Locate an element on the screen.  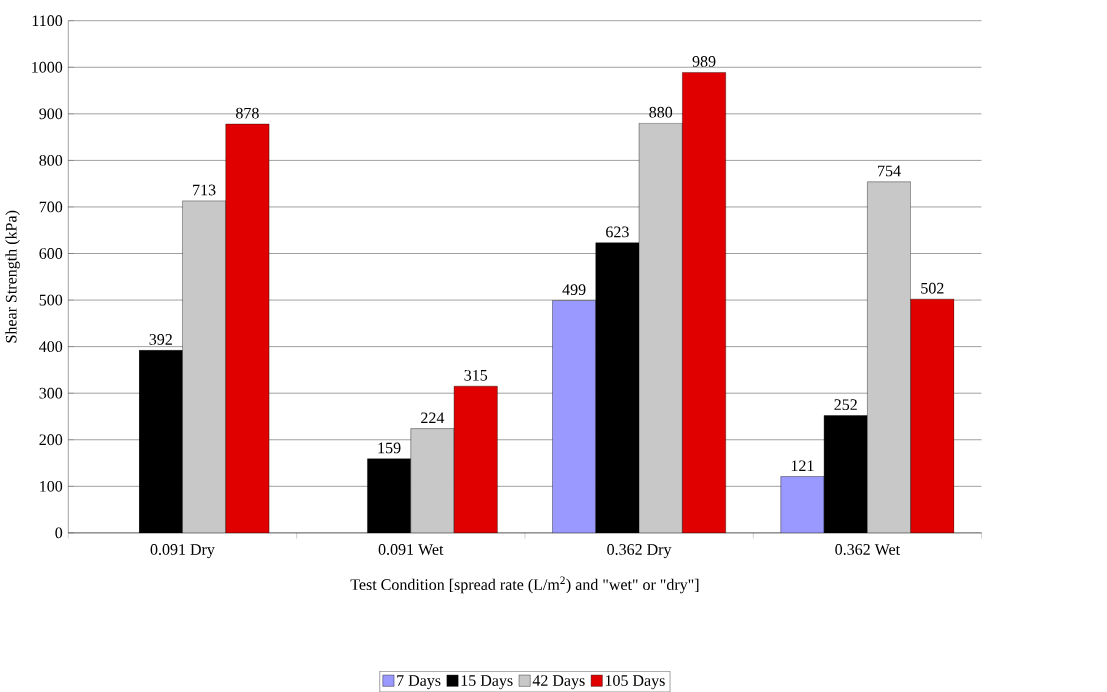
y-tick-label: 200 is located at coordinates (51, 440).